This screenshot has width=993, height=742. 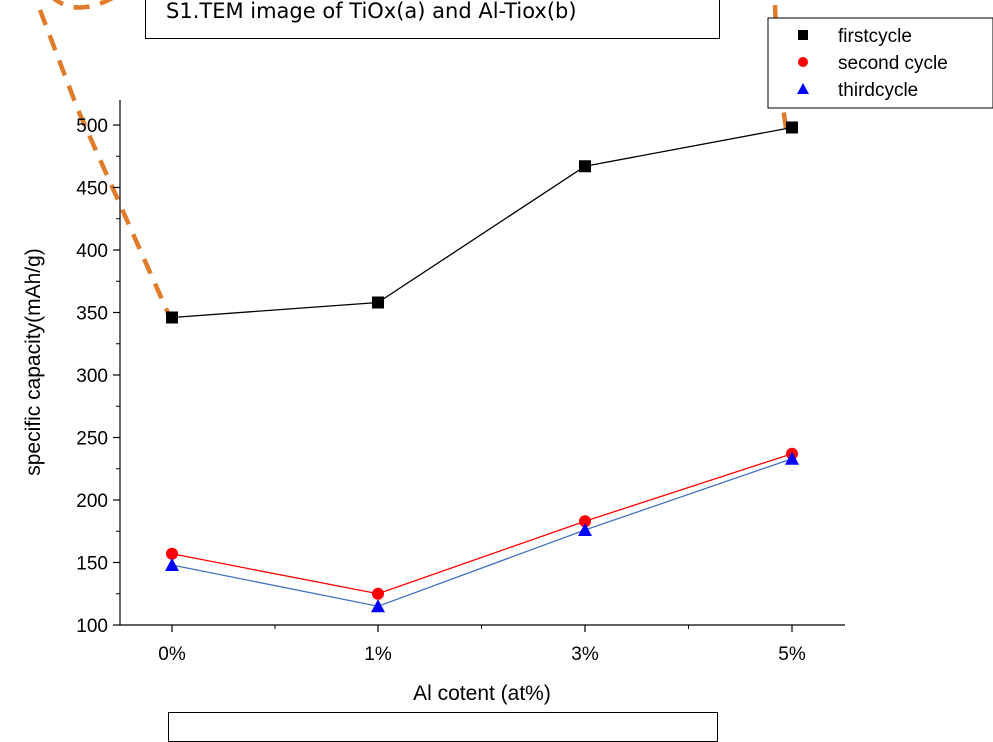 I want to click on y-tick-label: 350, so click(x=92, y=314).